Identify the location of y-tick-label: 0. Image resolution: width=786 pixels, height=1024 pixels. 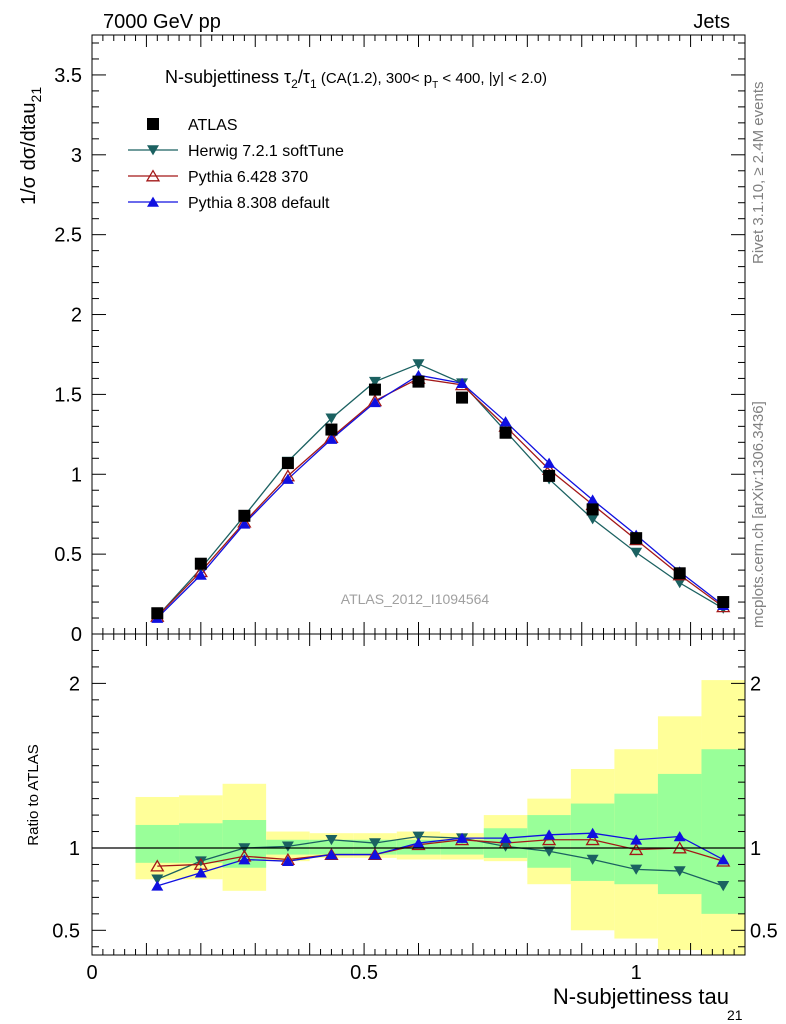
(76, 635).